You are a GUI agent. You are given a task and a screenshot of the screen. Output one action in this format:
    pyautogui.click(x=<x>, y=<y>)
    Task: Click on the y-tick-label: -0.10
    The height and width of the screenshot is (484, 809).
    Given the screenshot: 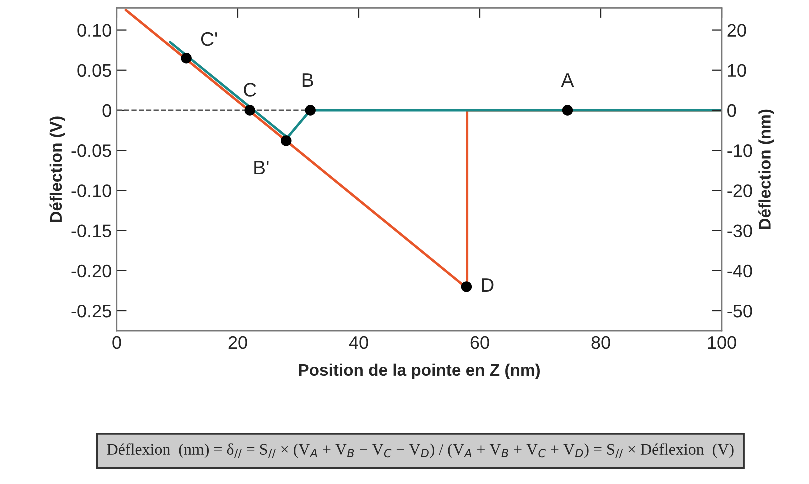 What is the action you would take?
    pyautogui.click(x=92, y=191)
    